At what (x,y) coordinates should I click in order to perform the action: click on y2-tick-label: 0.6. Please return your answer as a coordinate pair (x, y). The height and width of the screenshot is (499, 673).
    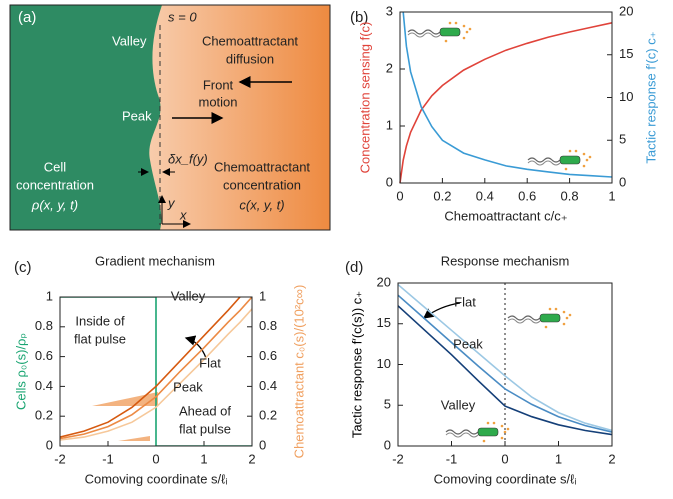
    Looking at the image, I should click on (268, 355).